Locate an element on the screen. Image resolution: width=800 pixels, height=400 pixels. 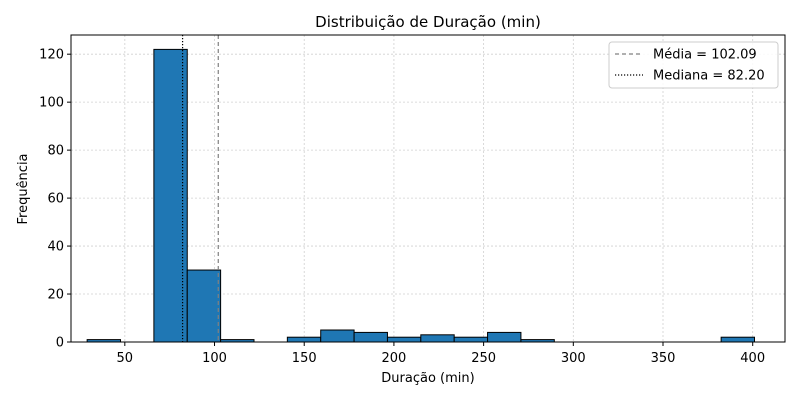
x-tick-label: 350 is located at coordinates (663, 358).